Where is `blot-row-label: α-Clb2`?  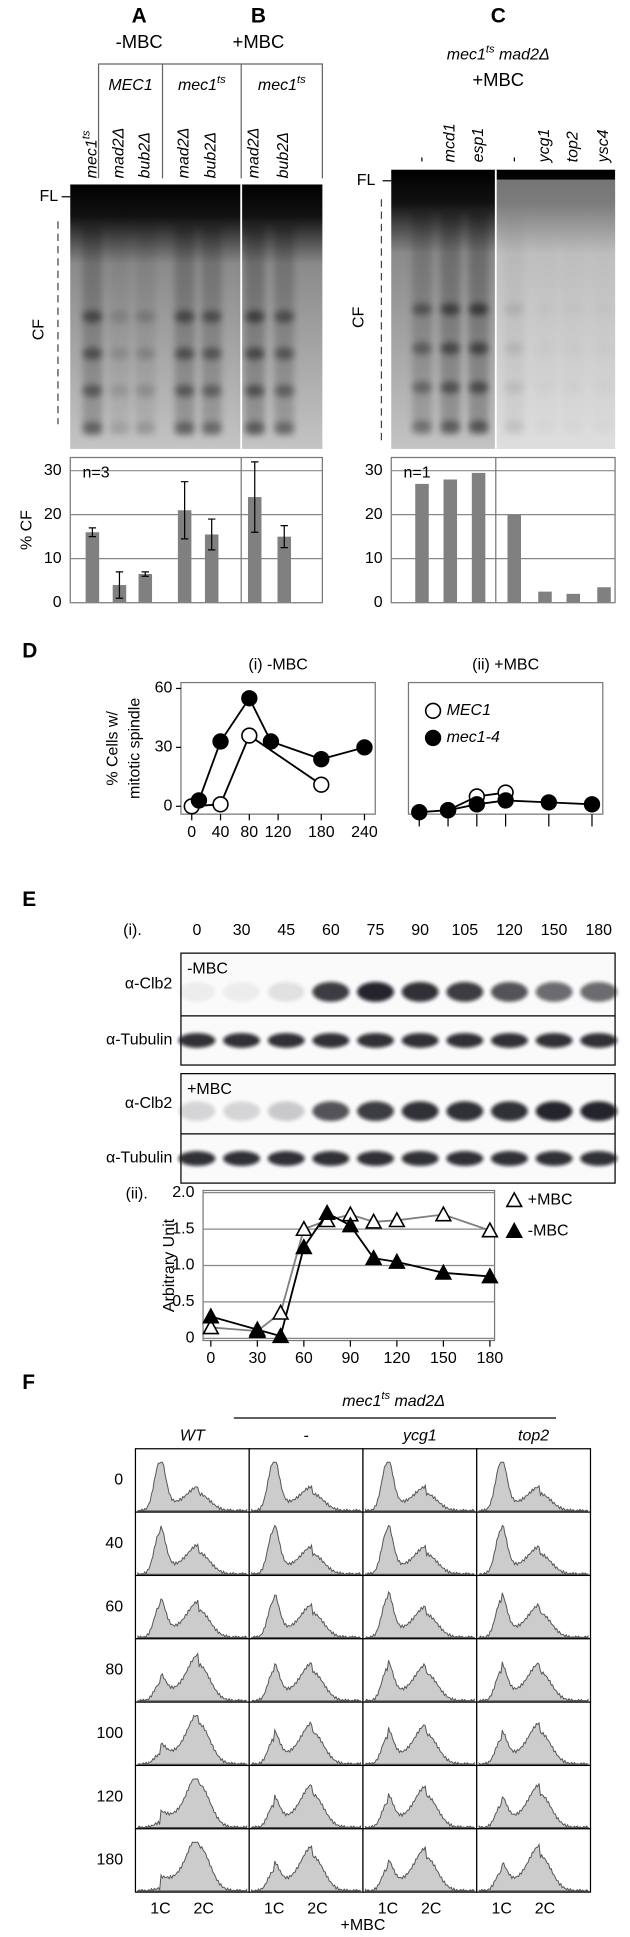
blot-row-label: α-Clb2 is located at coordinates (149, 984).